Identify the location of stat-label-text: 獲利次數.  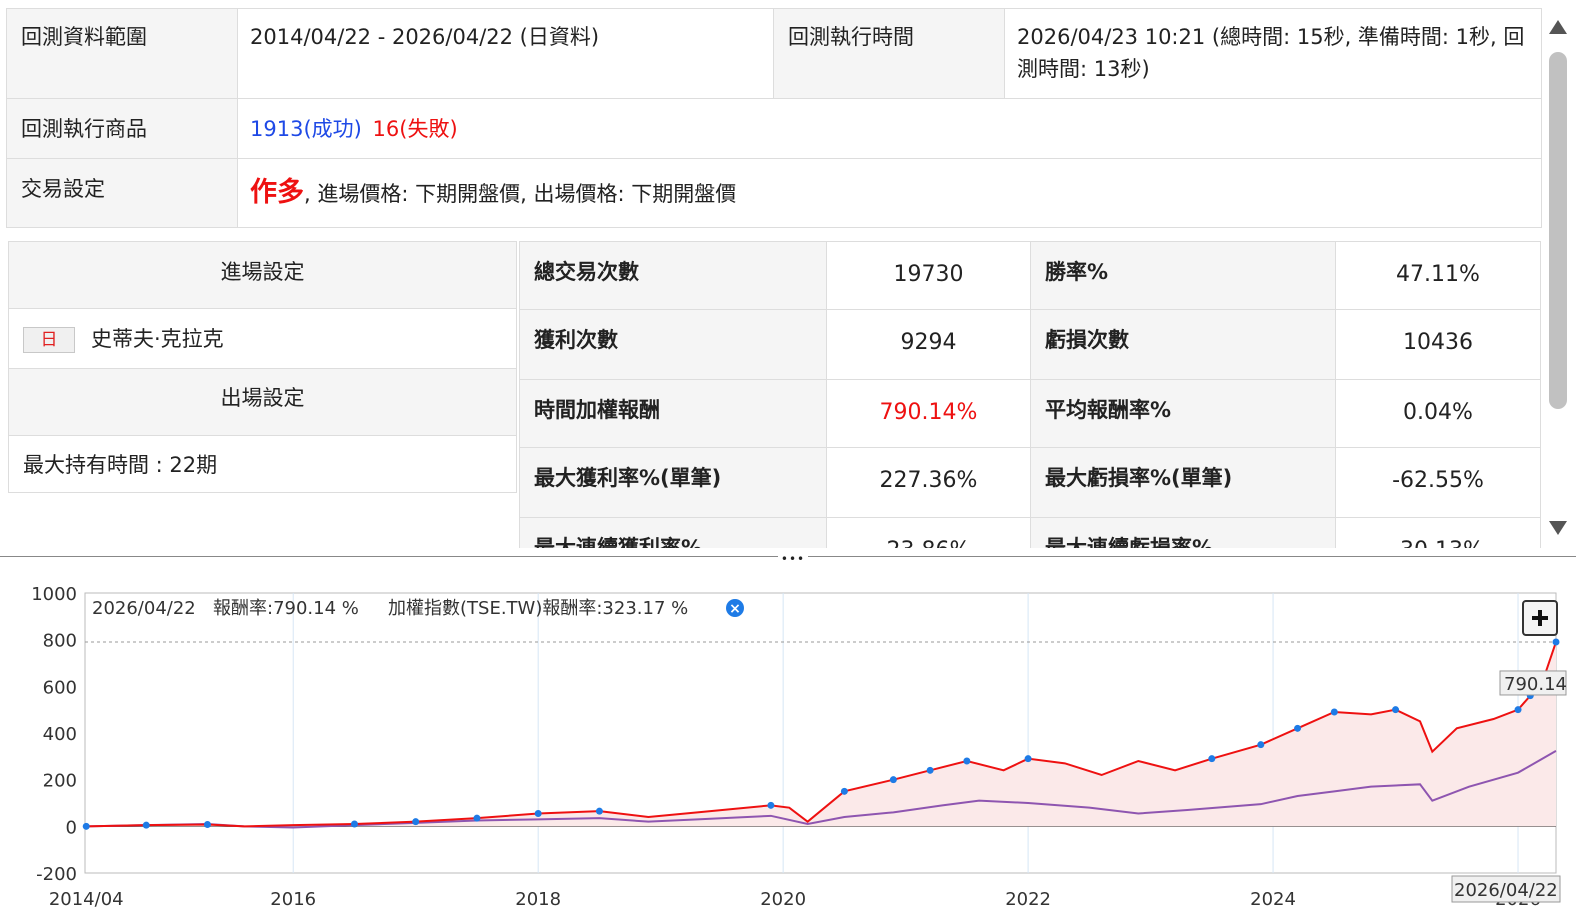
(576, 340).